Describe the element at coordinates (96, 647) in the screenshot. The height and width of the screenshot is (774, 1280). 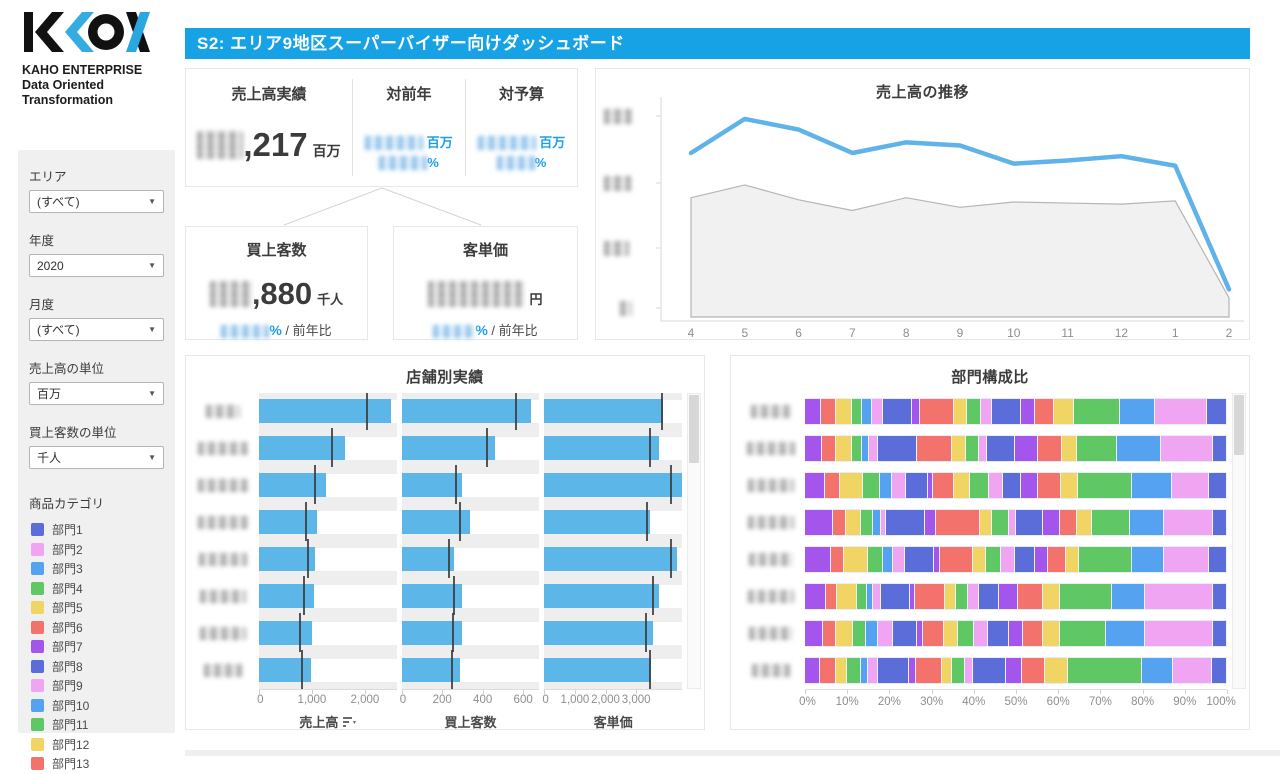
I see `legend-item-dept7: 部門7` at that location.